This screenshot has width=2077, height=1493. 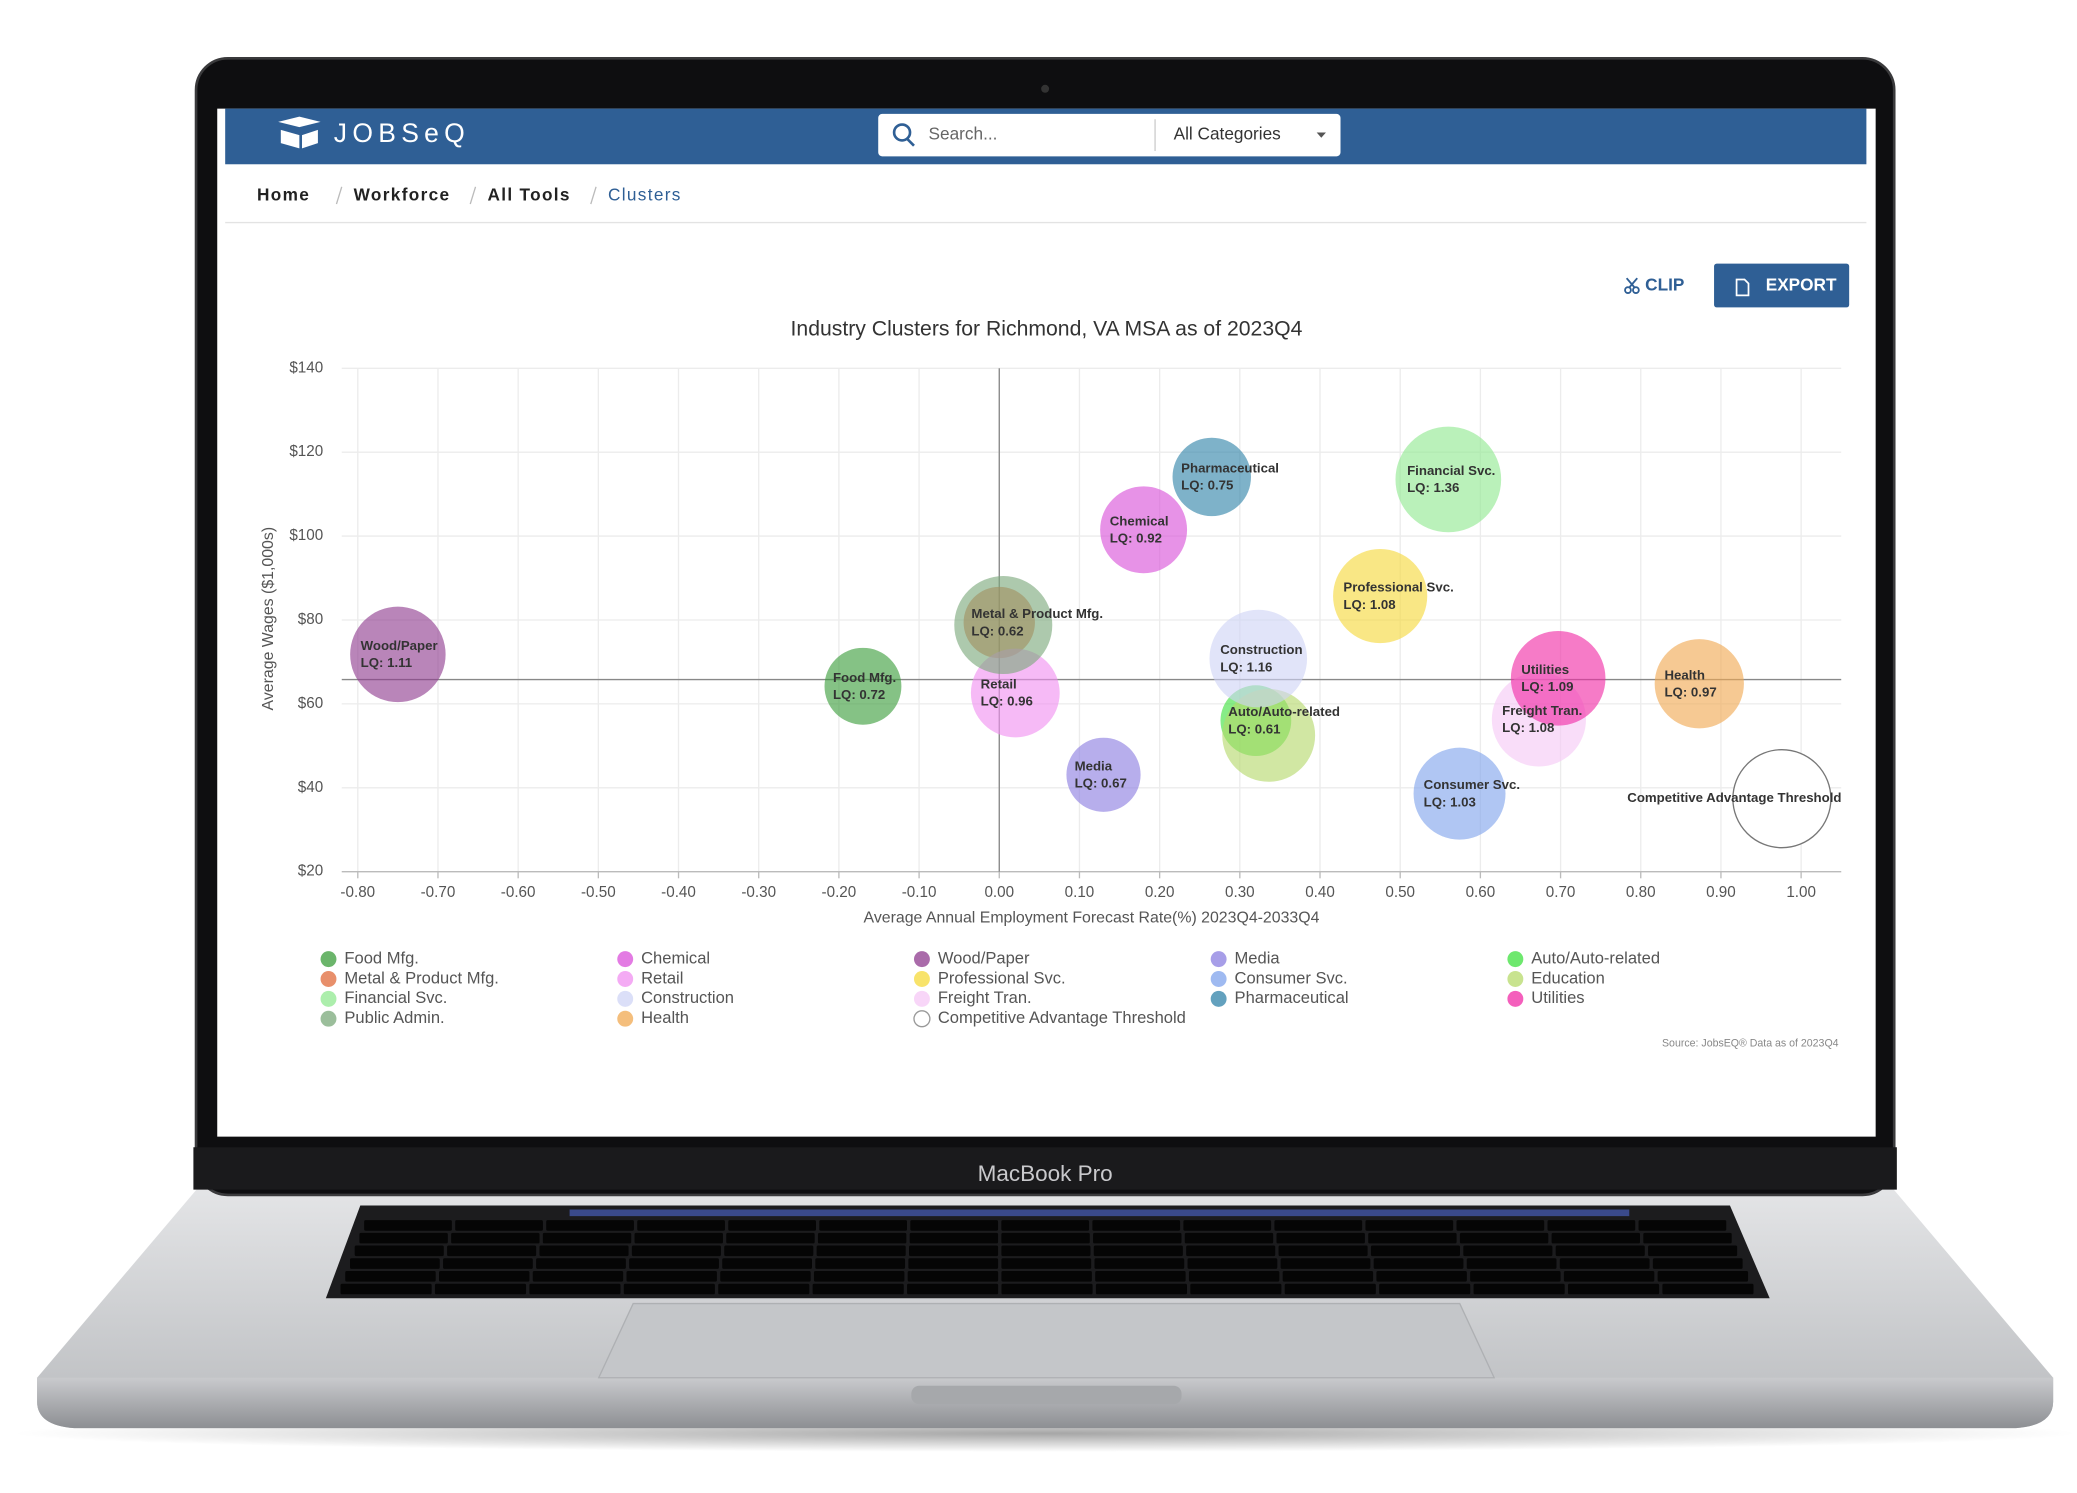 I want to click on y-tick-label: $60, so click(x=310, y=703).